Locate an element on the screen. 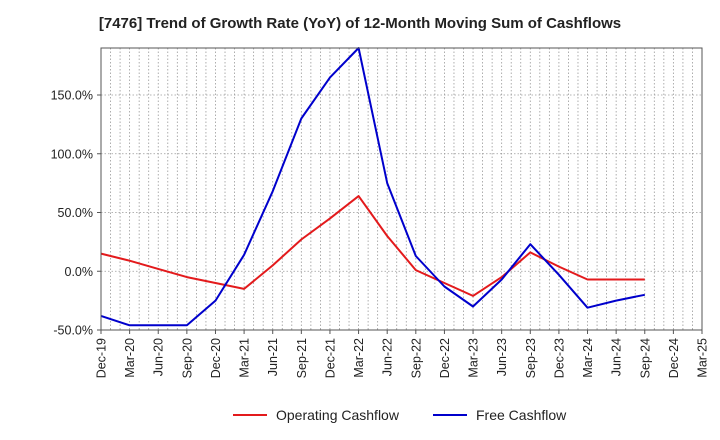  x-tick-label: Sep-21 is located at coordinates (302, 358).